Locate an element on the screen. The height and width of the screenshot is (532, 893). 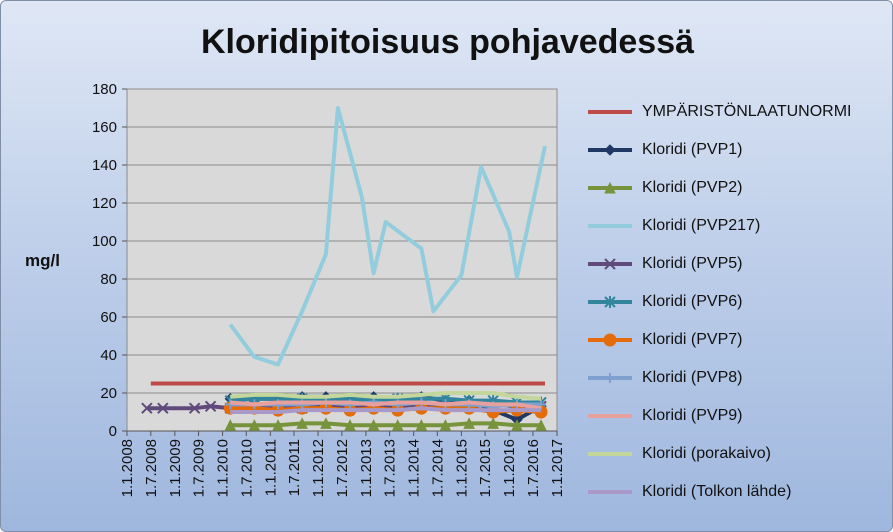
legend-label: Kloridi (PVP7) is located at coordinates (692, 339).